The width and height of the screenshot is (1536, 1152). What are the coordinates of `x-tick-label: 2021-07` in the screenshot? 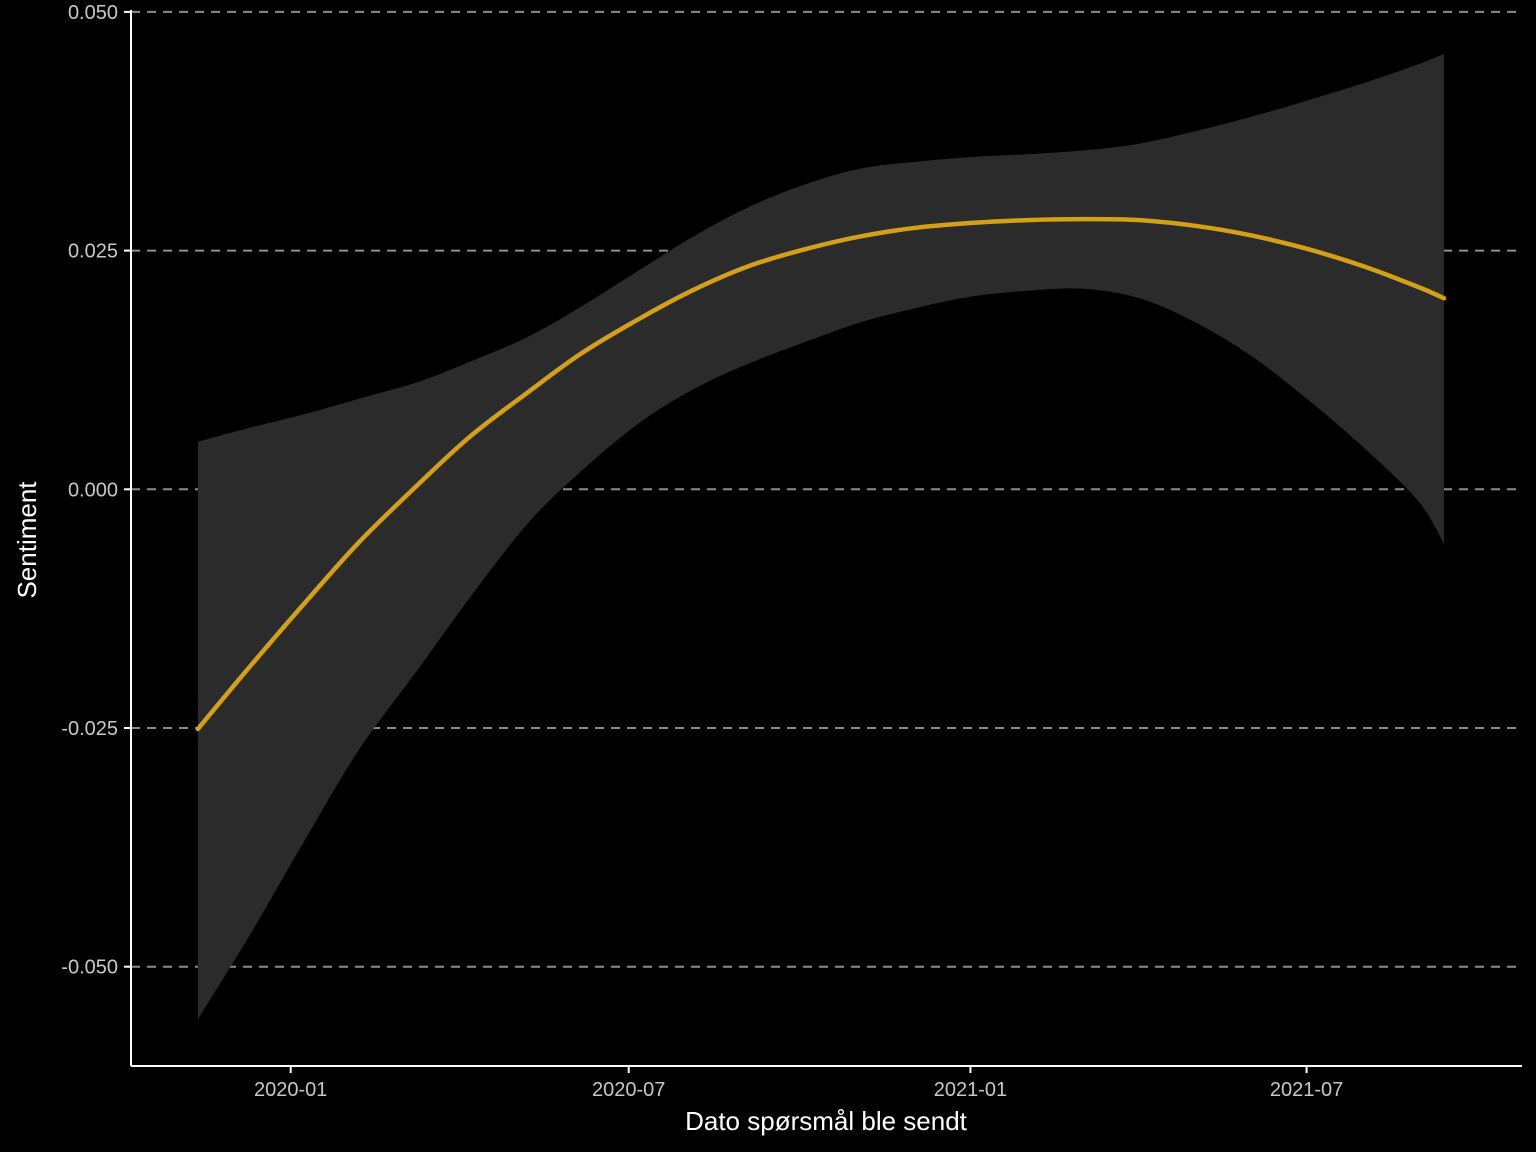 It's located at (1306, 1090).